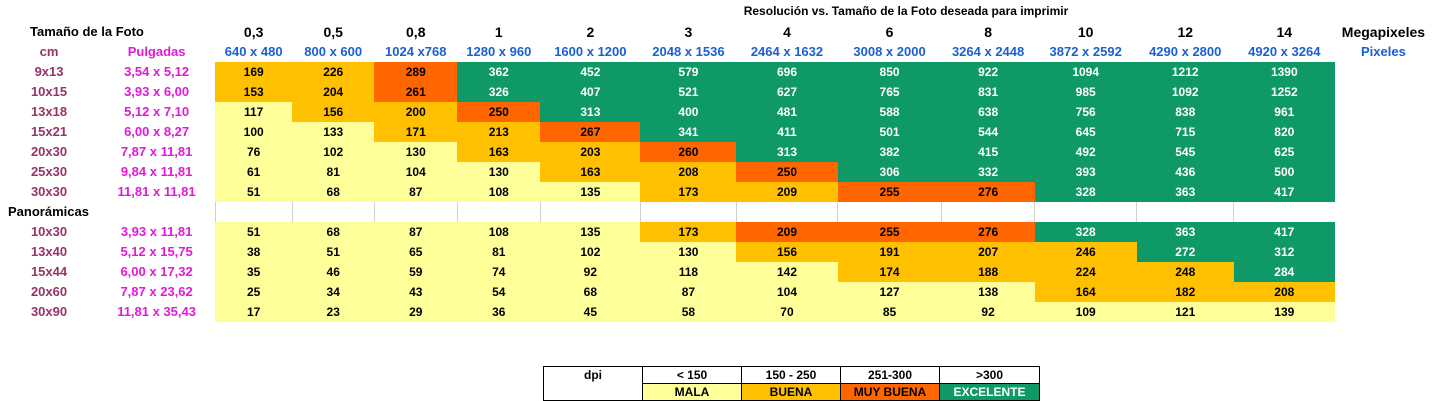  What do you see at coordinates (157, 131) in the screenshot?
I see `size-inches: 6,00 x 8,27` at bounding box center [157, 131].